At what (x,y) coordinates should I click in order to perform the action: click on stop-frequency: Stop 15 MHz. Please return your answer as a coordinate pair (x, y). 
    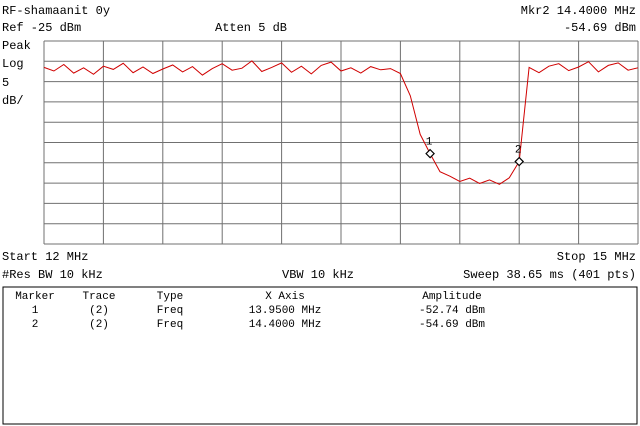
    Looking at the image, I should click on (596, 257).